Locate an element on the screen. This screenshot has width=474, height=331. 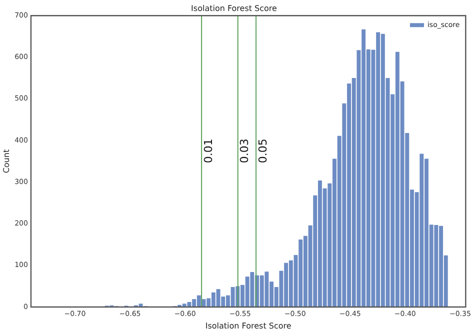
x-axis-title: Isolation Forest Score is located at coordinates (248, 325).